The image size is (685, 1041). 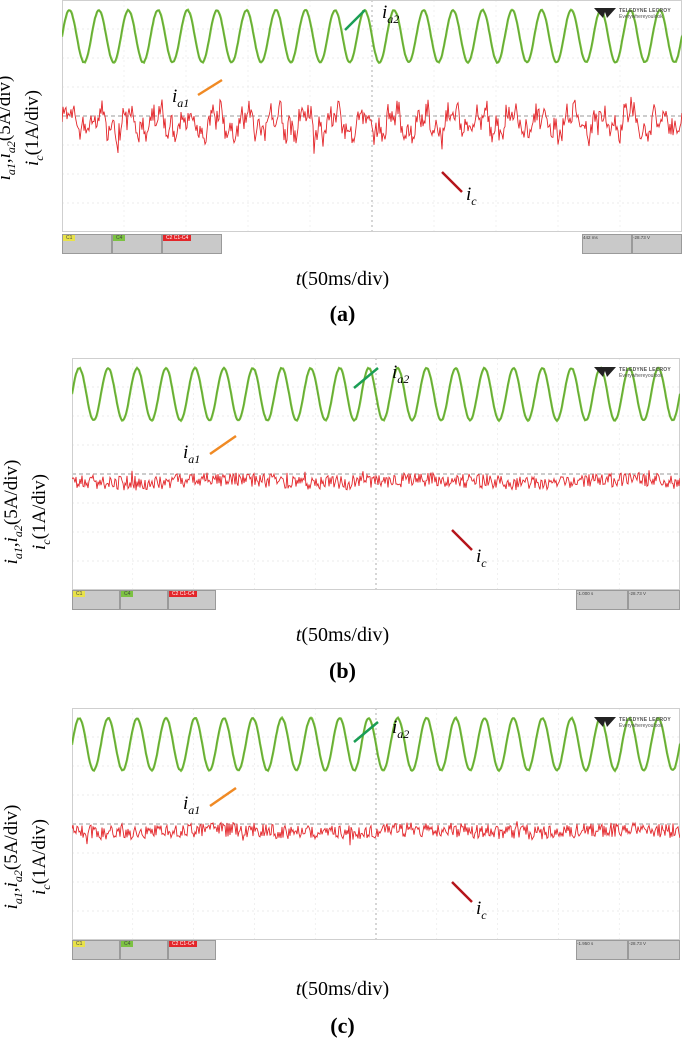 What do you see at coordinates (342, 670) in the screenshot?
I see `panel-caption: (b)` at bounding box center [342, 670].